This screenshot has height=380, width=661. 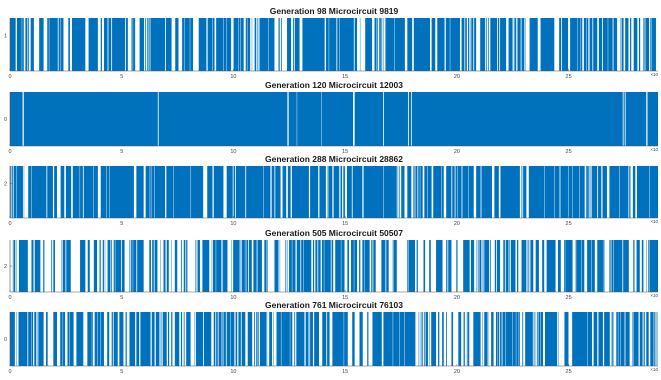 I want to click on x-tick-label: 20, so click(x=457, y=224).